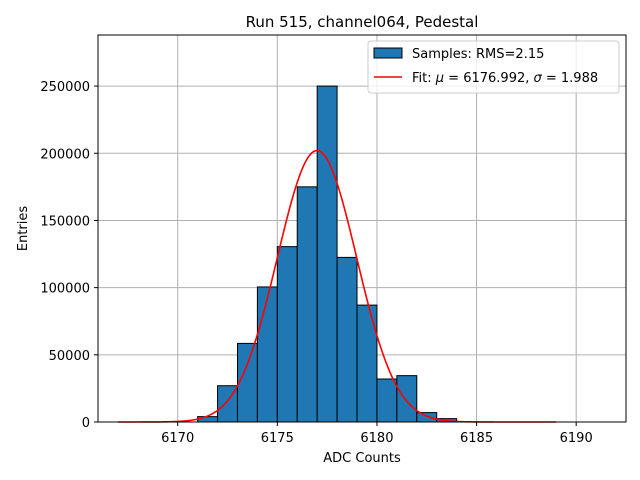 The width and height of the screenshot is (640, 480). I want to click on legend-label-fit-part: μ, so click(439, 78).